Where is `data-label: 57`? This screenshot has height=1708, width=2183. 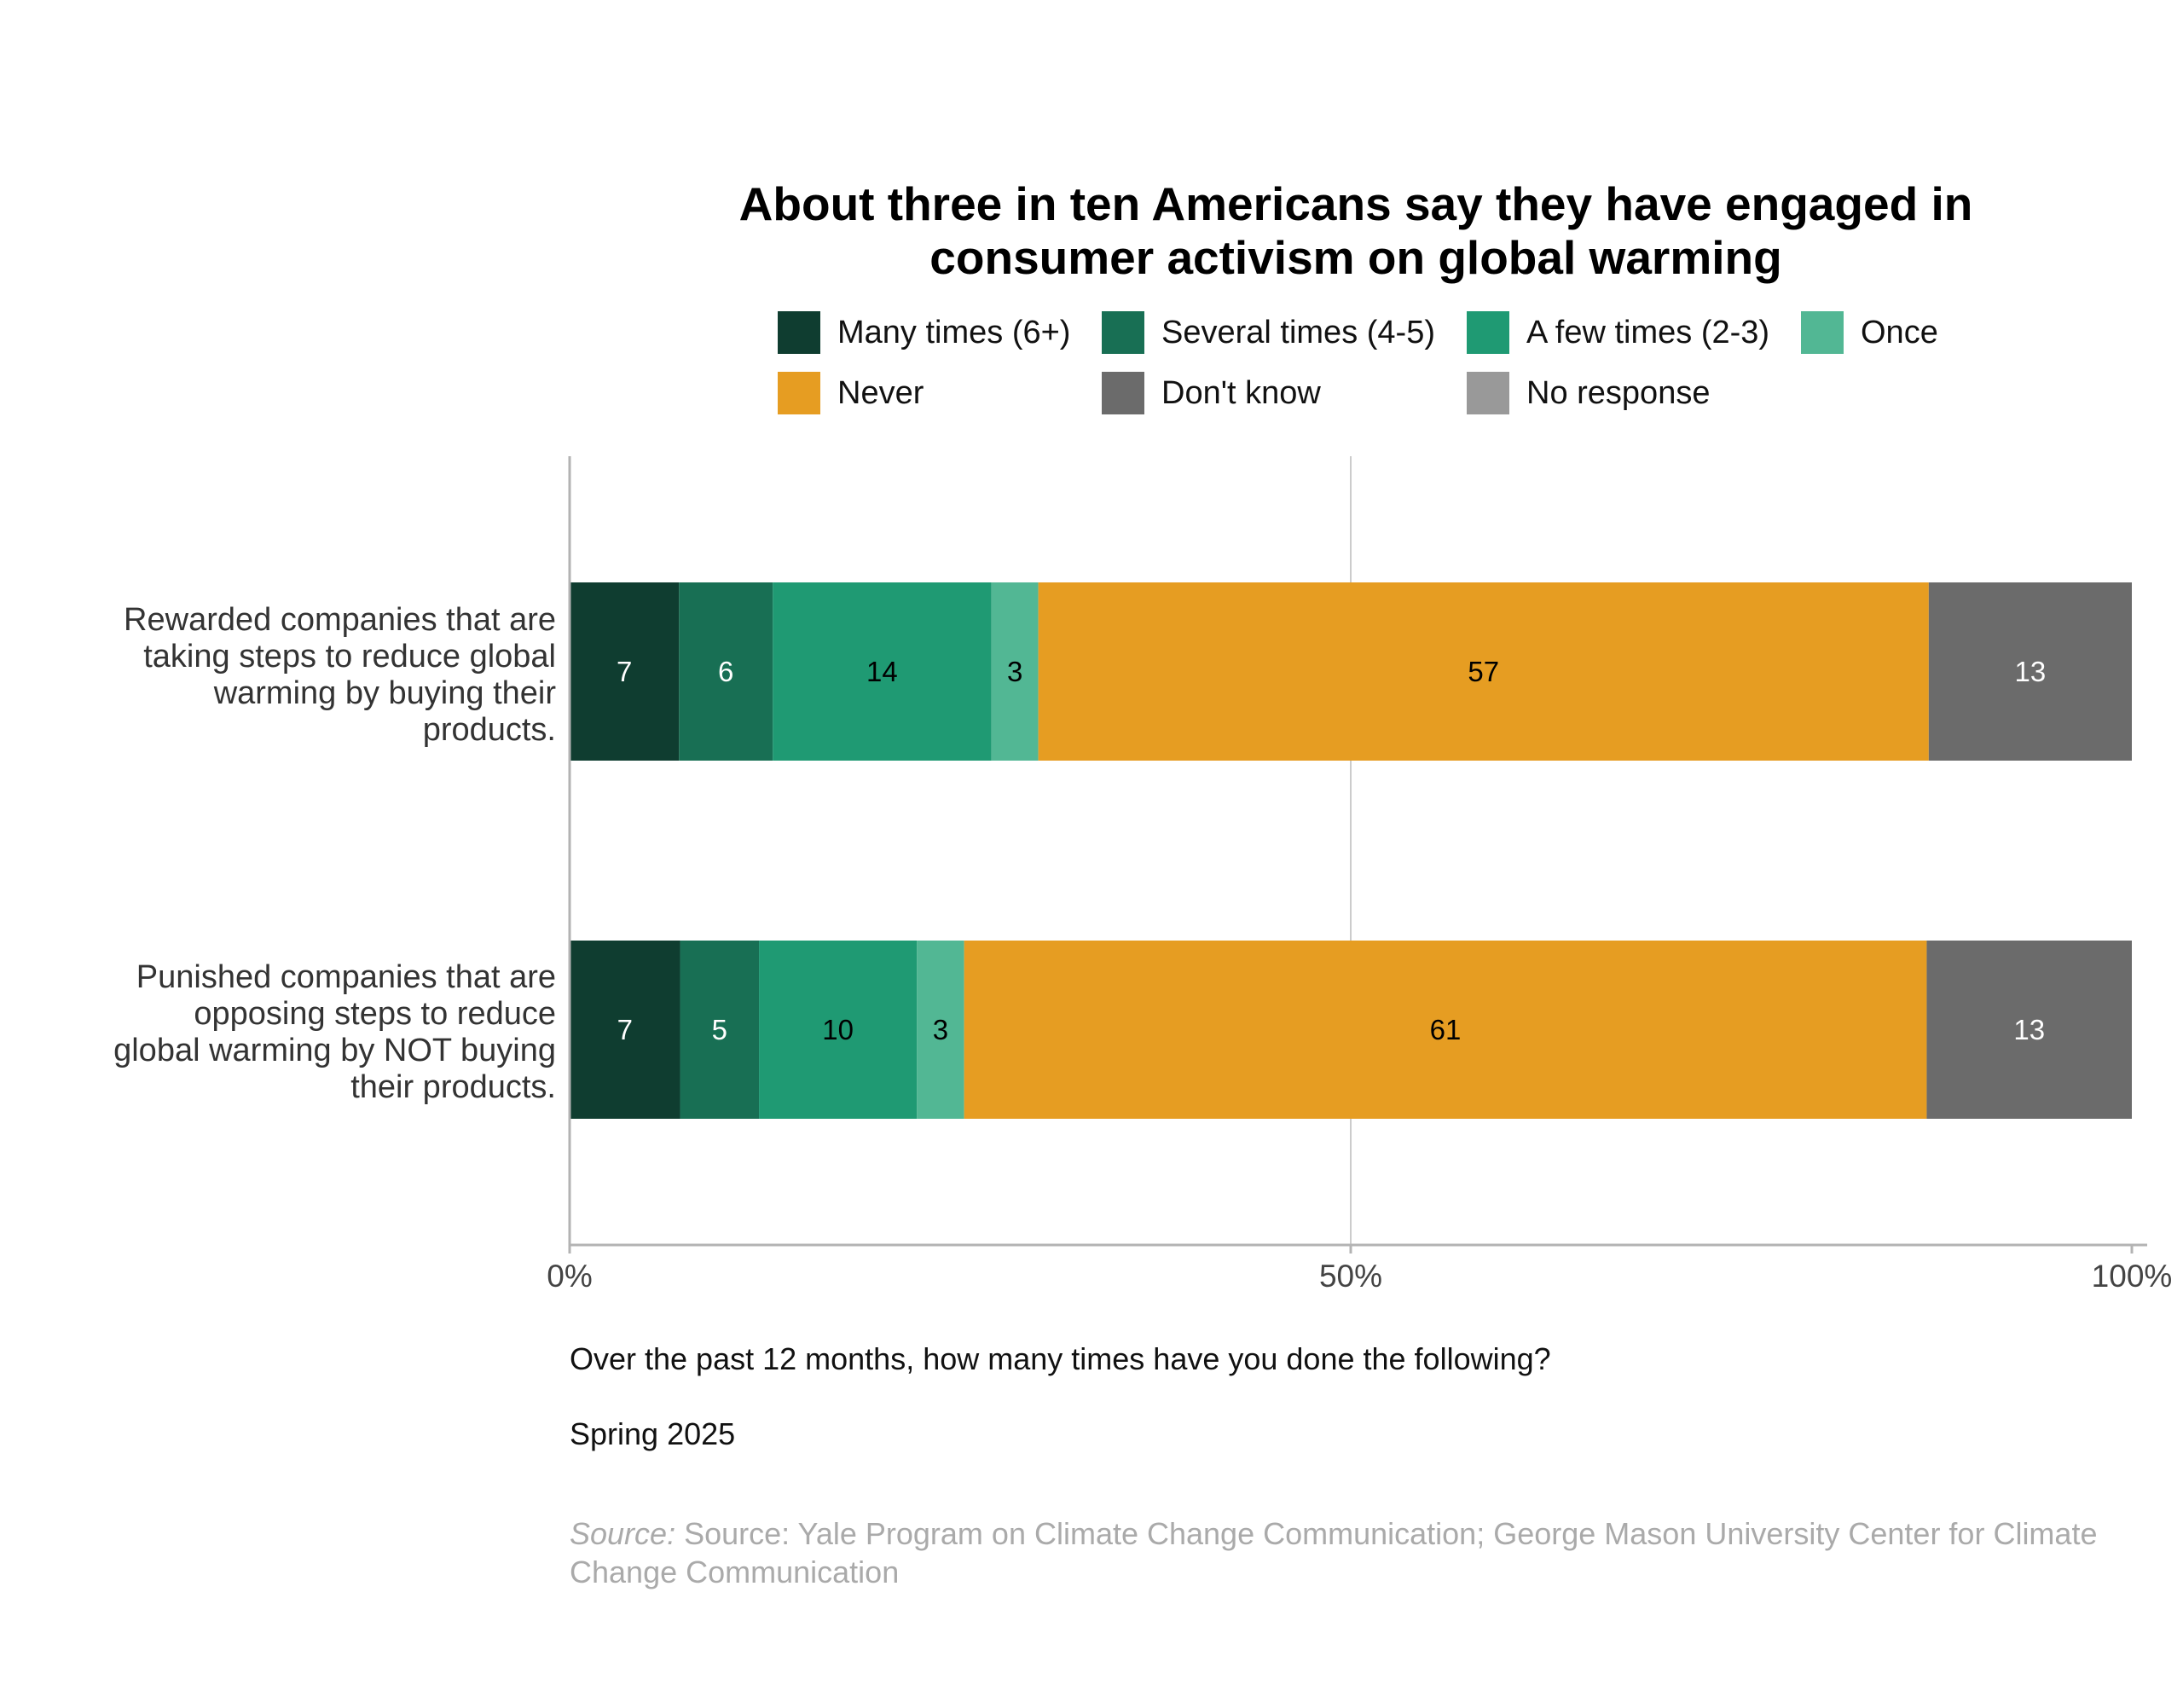
data-label: 57 is located at coordinates (1484, 671).